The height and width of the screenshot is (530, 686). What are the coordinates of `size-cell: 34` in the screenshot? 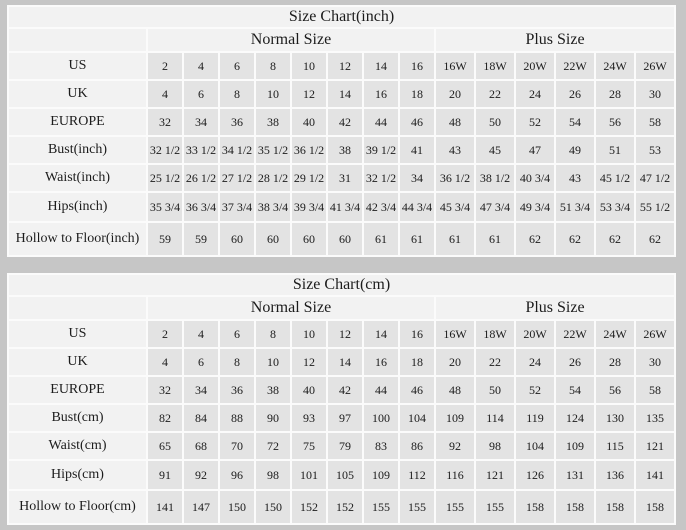 It's located at (417, 178).